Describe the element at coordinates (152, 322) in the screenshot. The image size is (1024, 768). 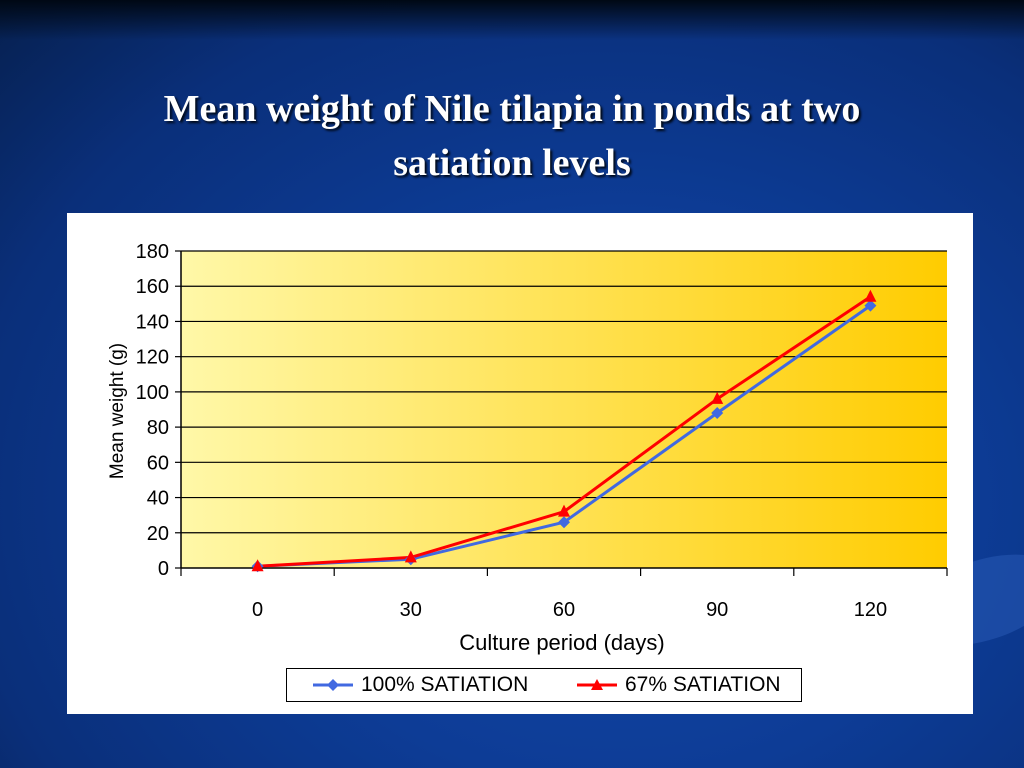
I see `y-tick-label: 140` at that location.